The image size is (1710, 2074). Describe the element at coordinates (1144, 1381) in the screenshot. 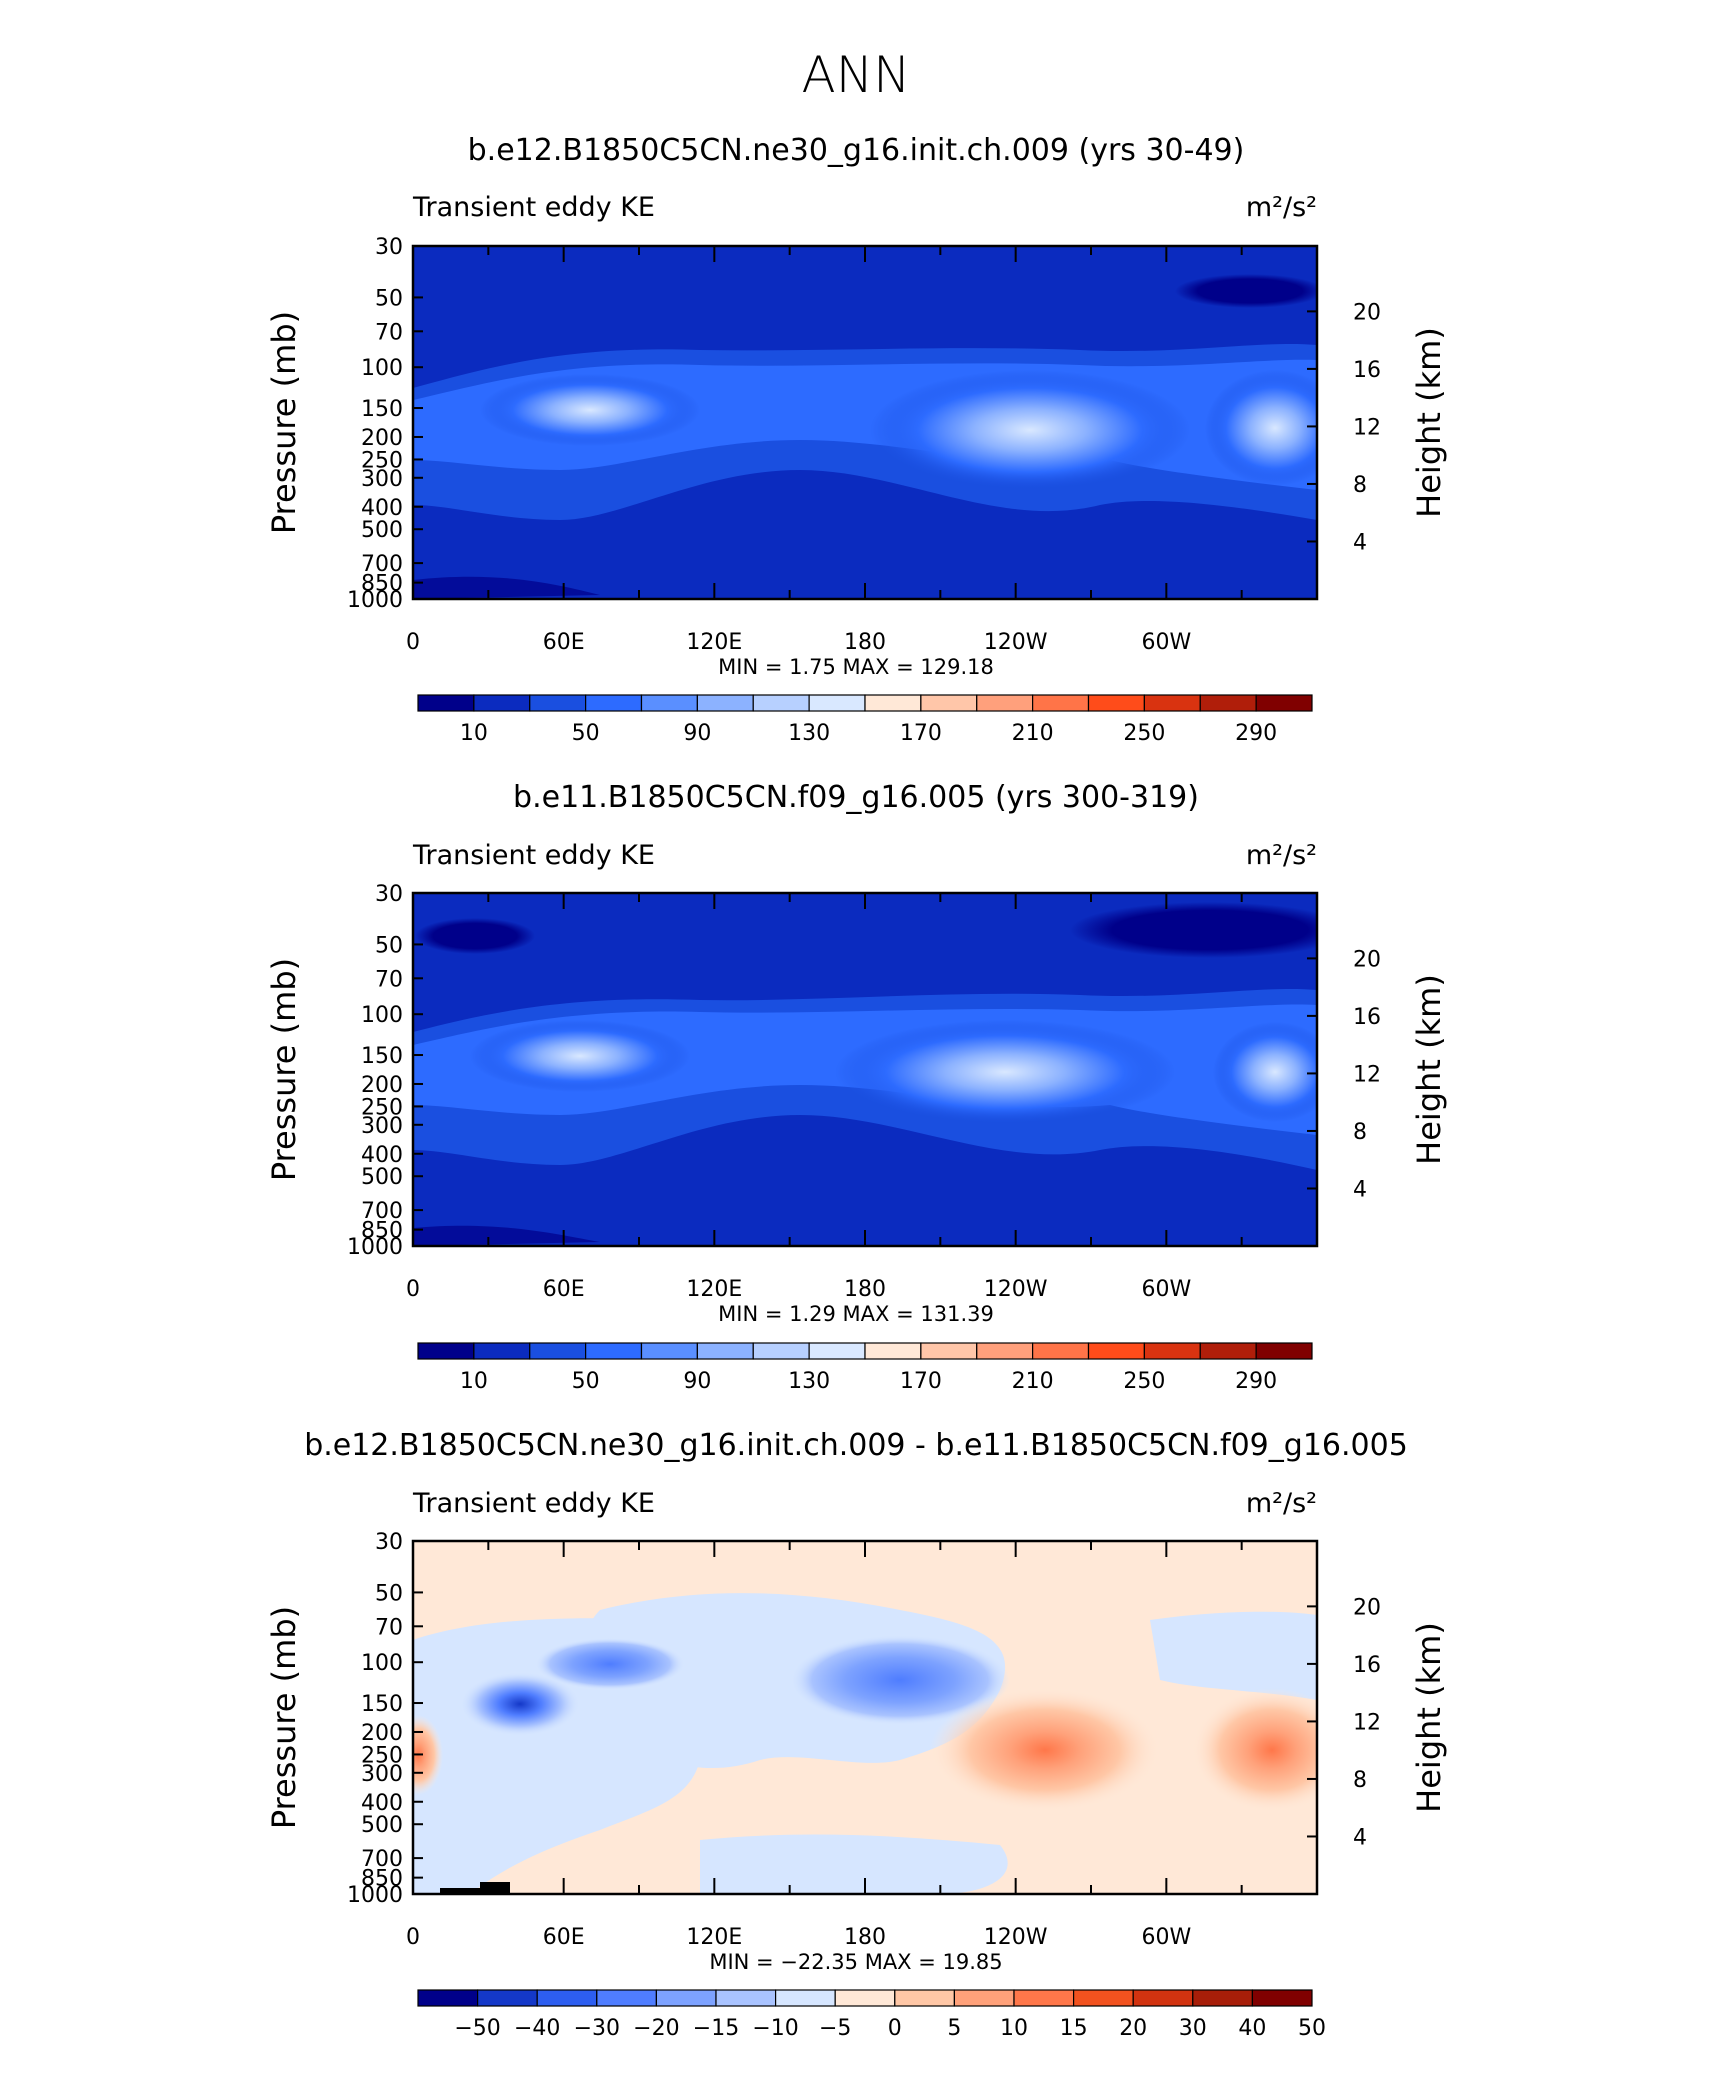

I see `colorbar-label: 250` at that location.